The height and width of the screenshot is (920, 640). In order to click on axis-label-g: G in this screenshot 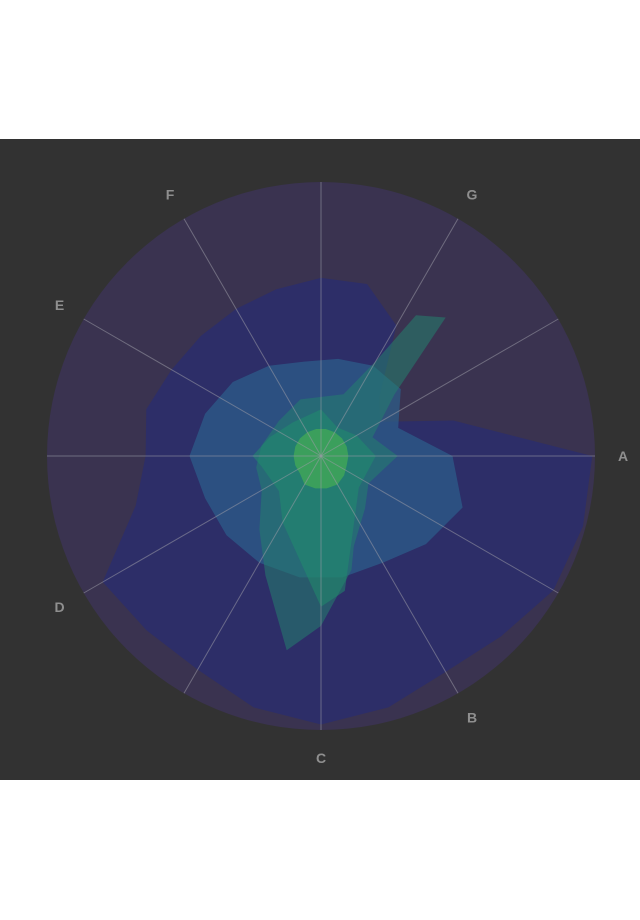, I will do `click(472, 195)`.